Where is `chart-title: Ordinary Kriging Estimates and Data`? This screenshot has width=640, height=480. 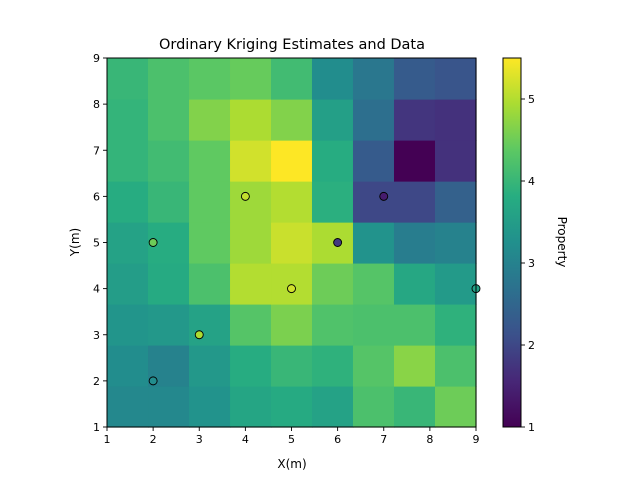 chart-title: Ordinary Kriging Estimates and Data is located at coordinates (292, 45).